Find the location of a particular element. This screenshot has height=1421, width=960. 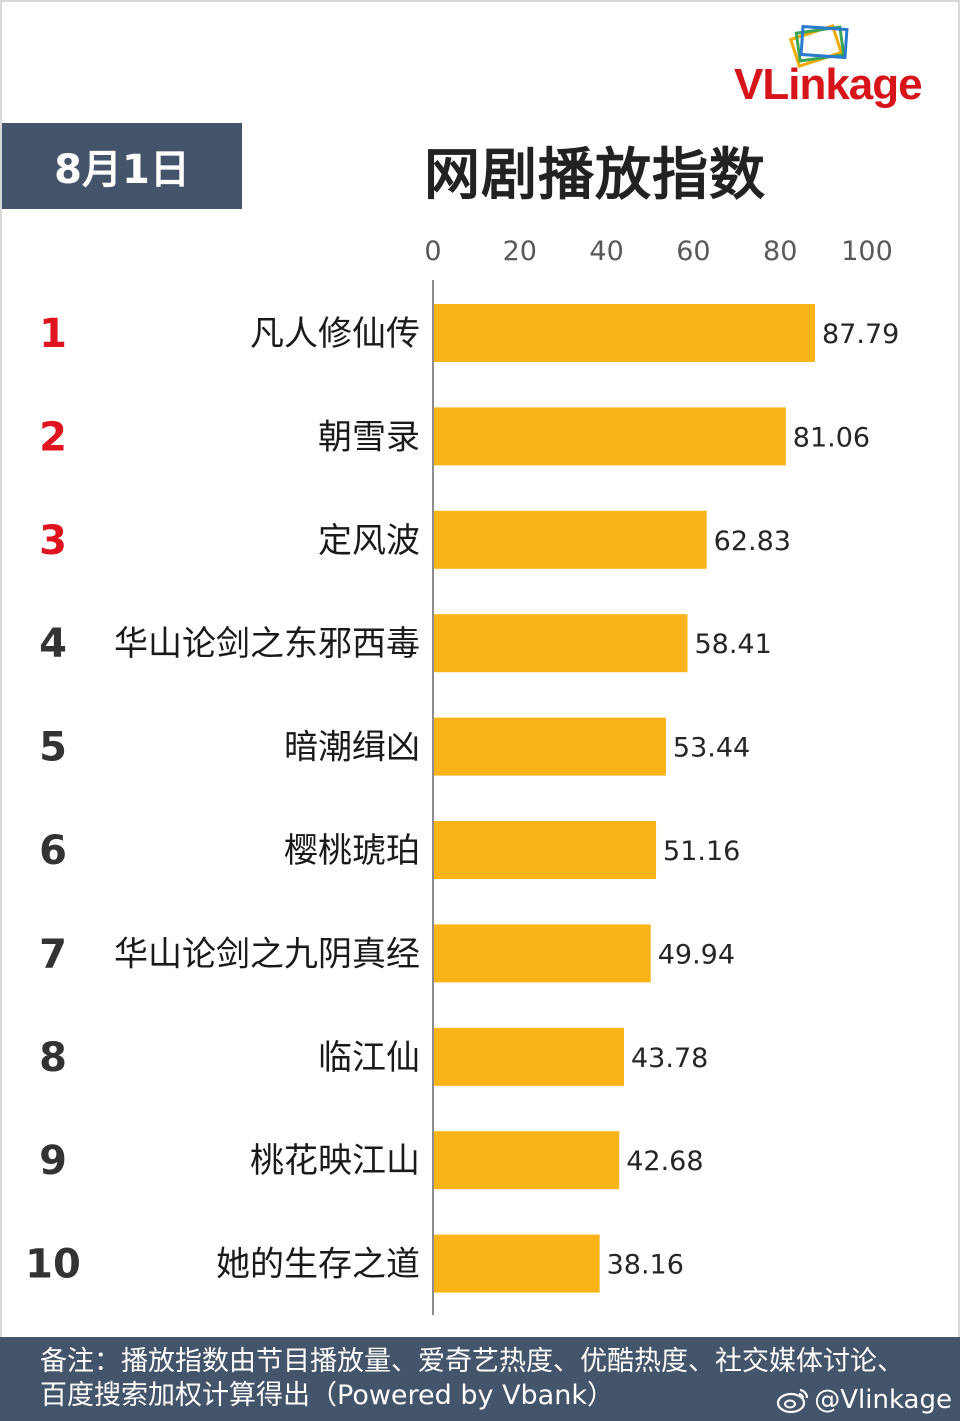

data-label: 81.06 is located at coordinates (831, 437).